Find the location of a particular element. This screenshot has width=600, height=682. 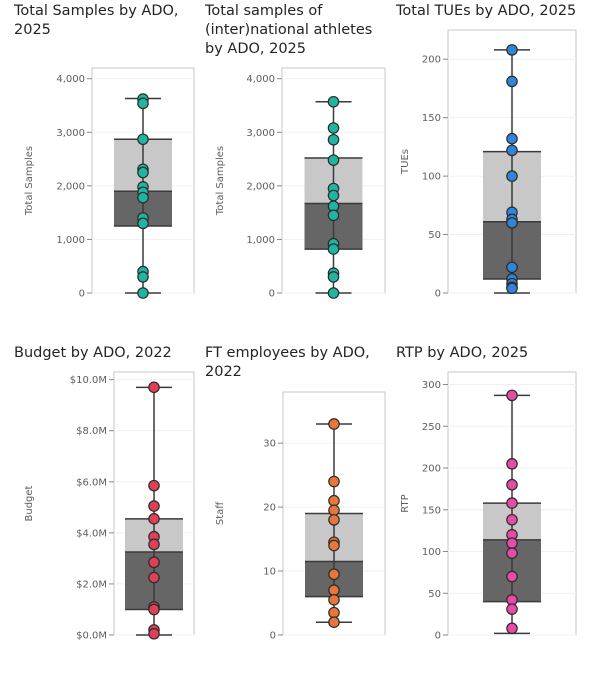

tick-label: 10 is located at coordinates (269, 572).